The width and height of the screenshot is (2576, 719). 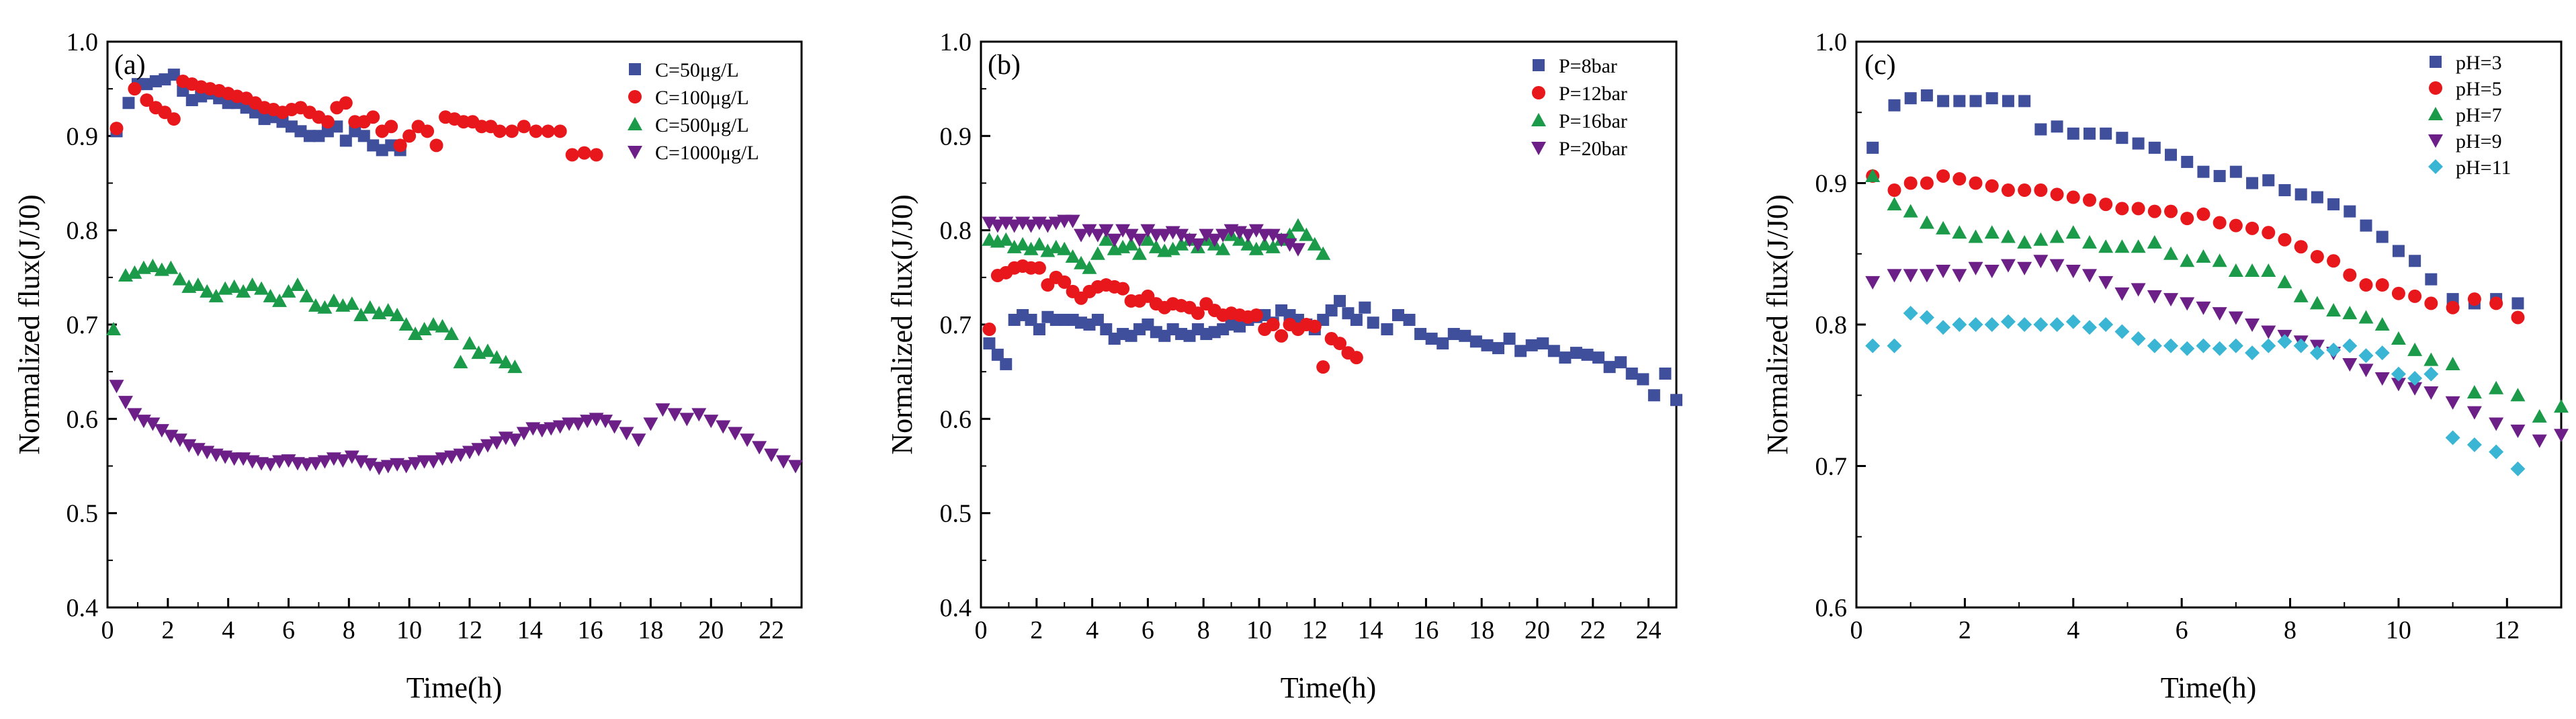 What do you see at coordinates (469, 630) in the screenshot?
I see `x-tick-label-a-6: 12` at bounding box center [469, 630].